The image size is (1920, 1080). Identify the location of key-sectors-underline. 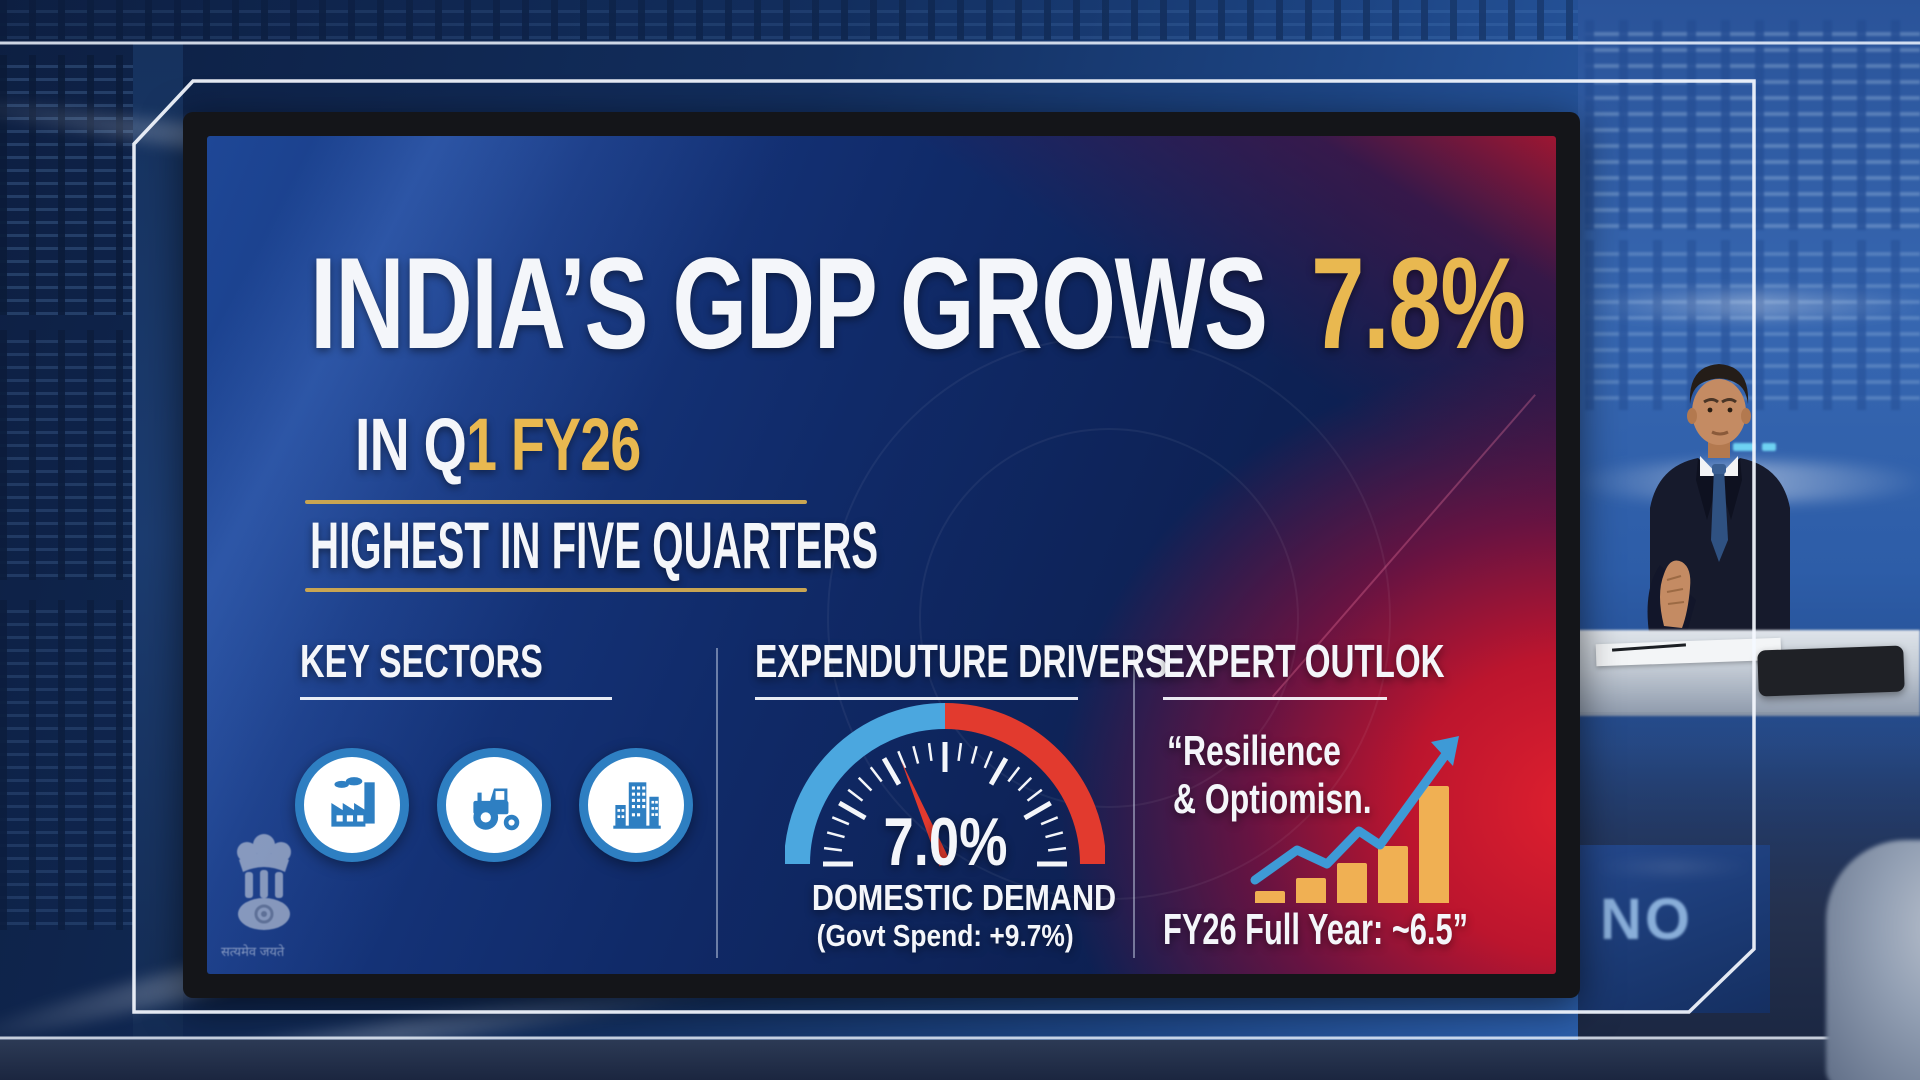
(456, 698).